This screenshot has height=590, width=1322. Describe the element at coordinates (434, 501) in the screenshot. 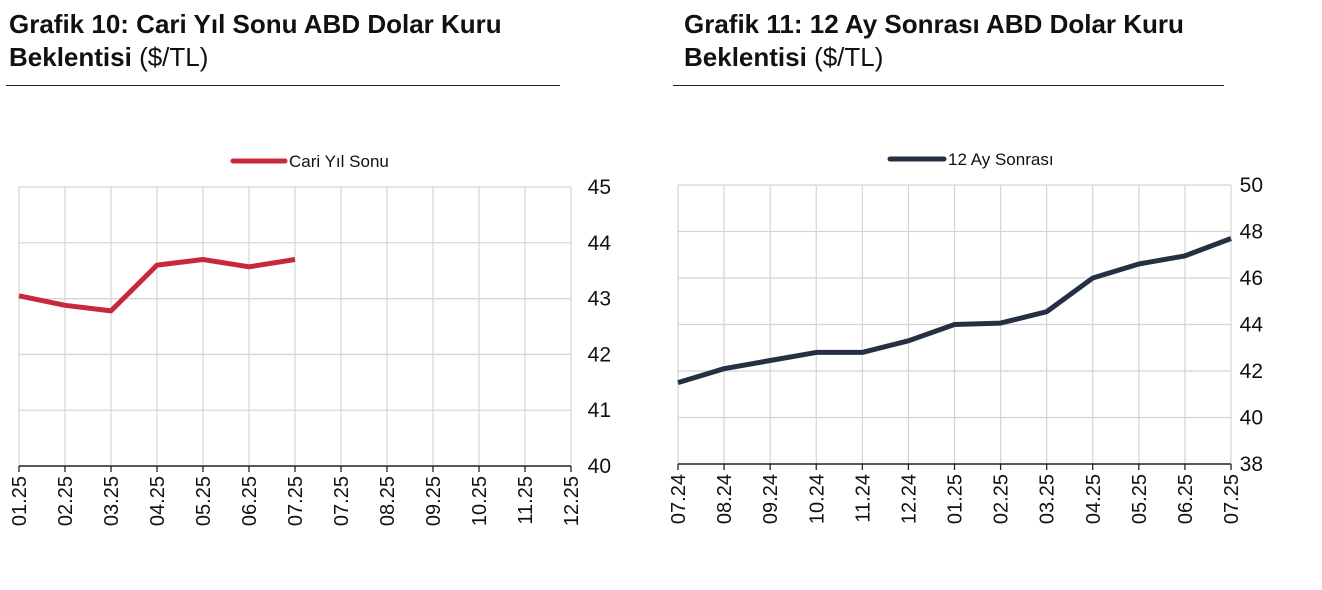

I see `x-tick-label: 09.25` at that location.